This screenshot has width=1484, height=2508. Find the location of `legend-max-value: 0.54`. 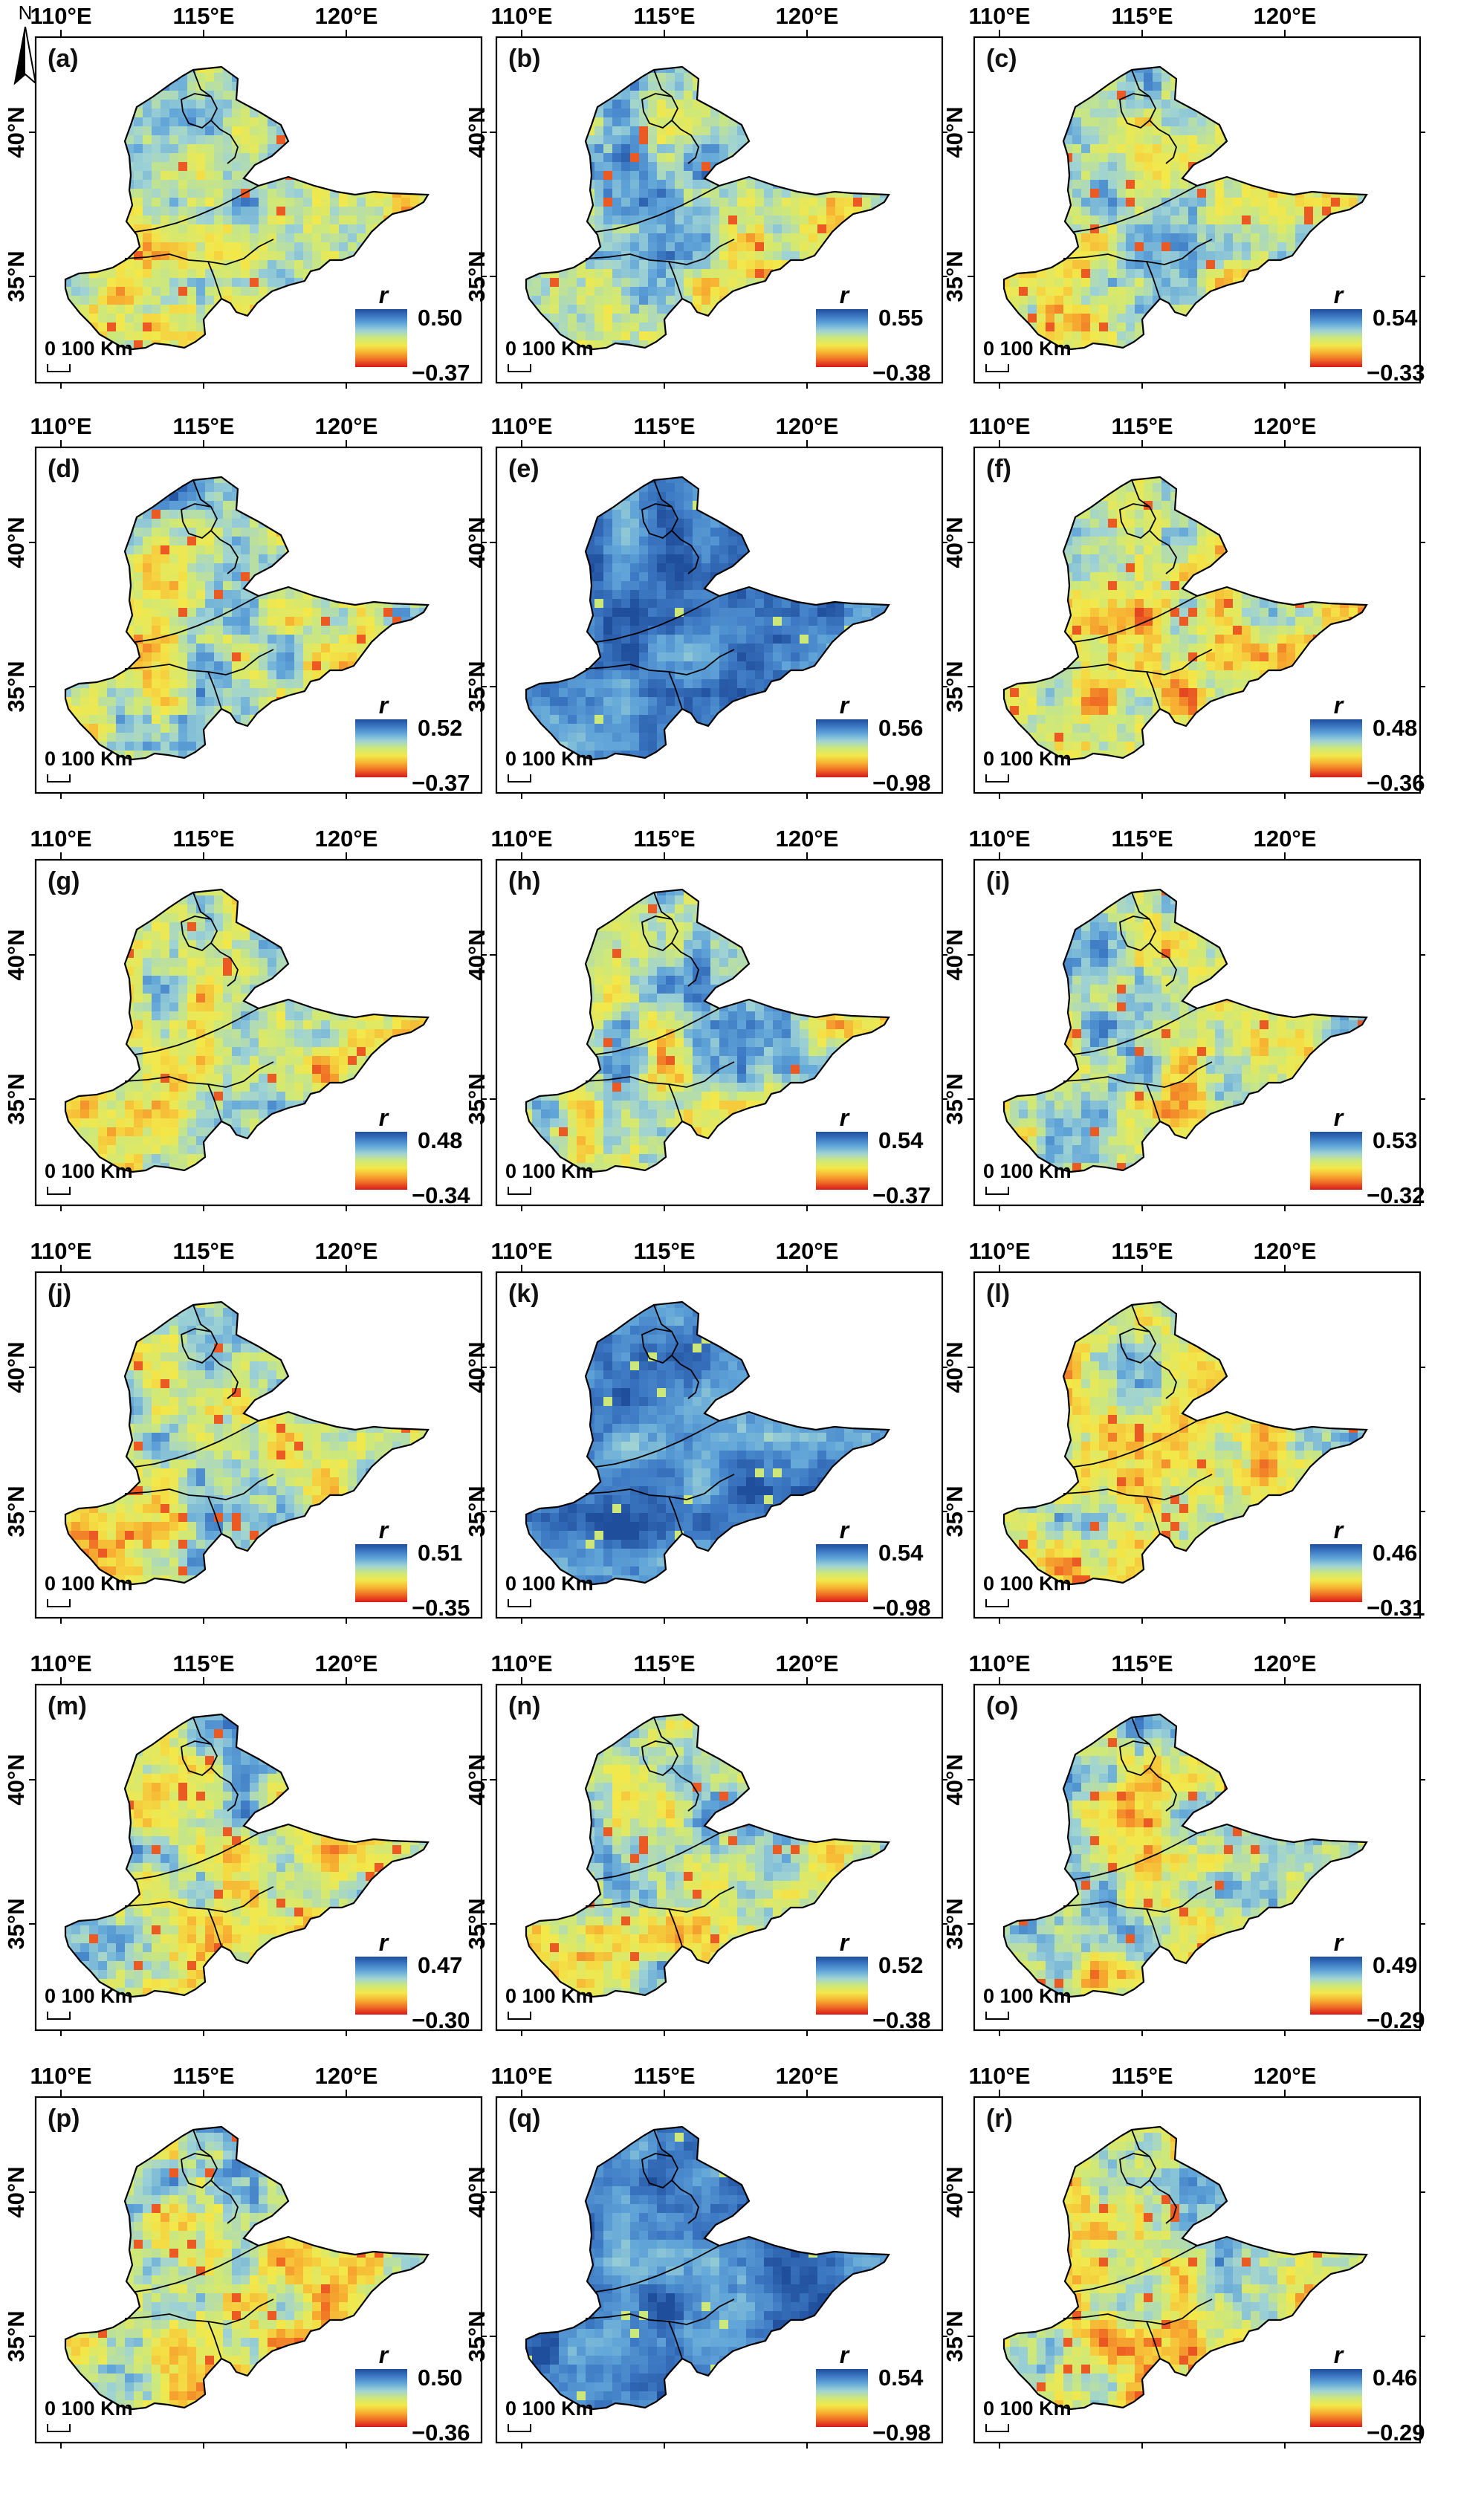

legend-max-value: 0.54 is located at coordinates (1395, 318).